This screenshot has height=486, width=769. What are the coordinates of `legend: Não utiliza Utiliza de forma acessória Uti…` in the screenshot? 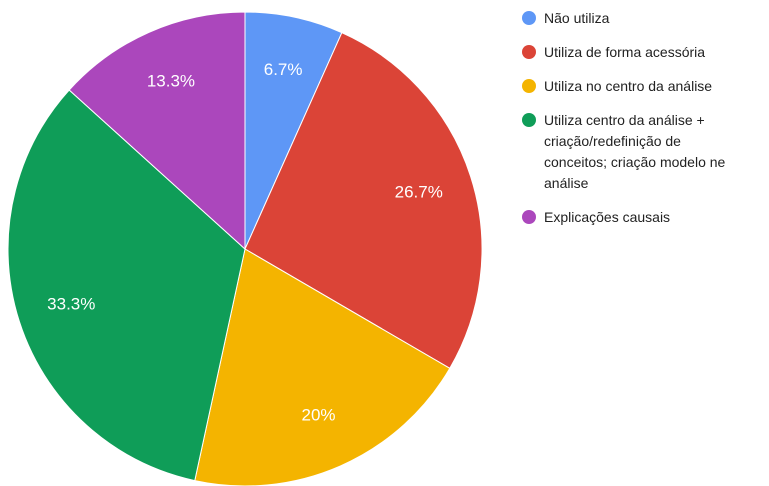 It's located at (642, 124).